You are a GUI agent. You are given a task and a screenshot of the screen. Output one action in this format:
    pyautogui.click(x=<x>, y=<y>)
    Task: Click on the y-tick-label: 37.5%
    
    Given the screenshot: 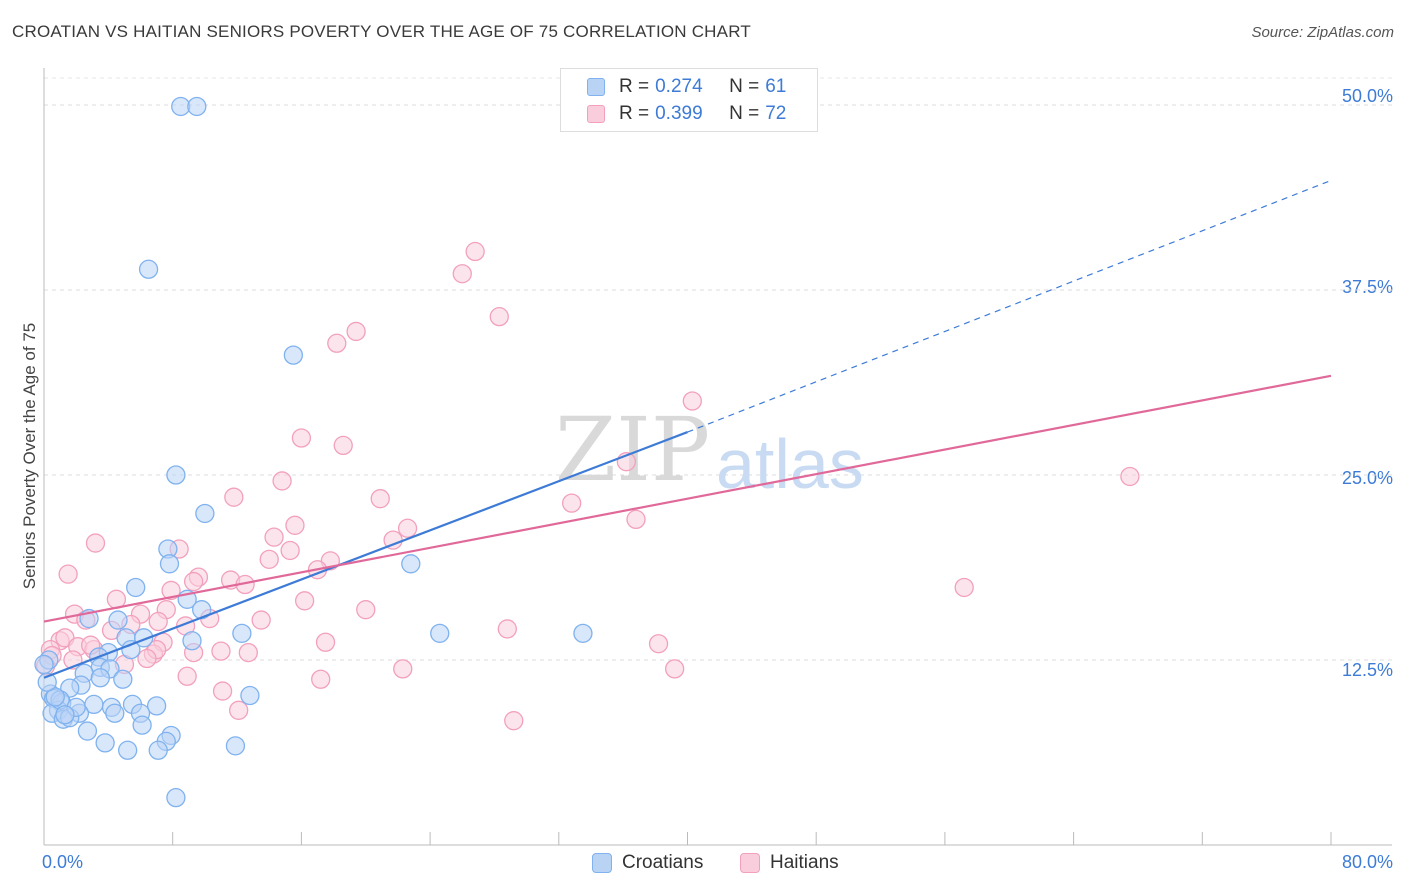 What is the action you would take?
    pyautogui.click(x=1367, y=287)
    